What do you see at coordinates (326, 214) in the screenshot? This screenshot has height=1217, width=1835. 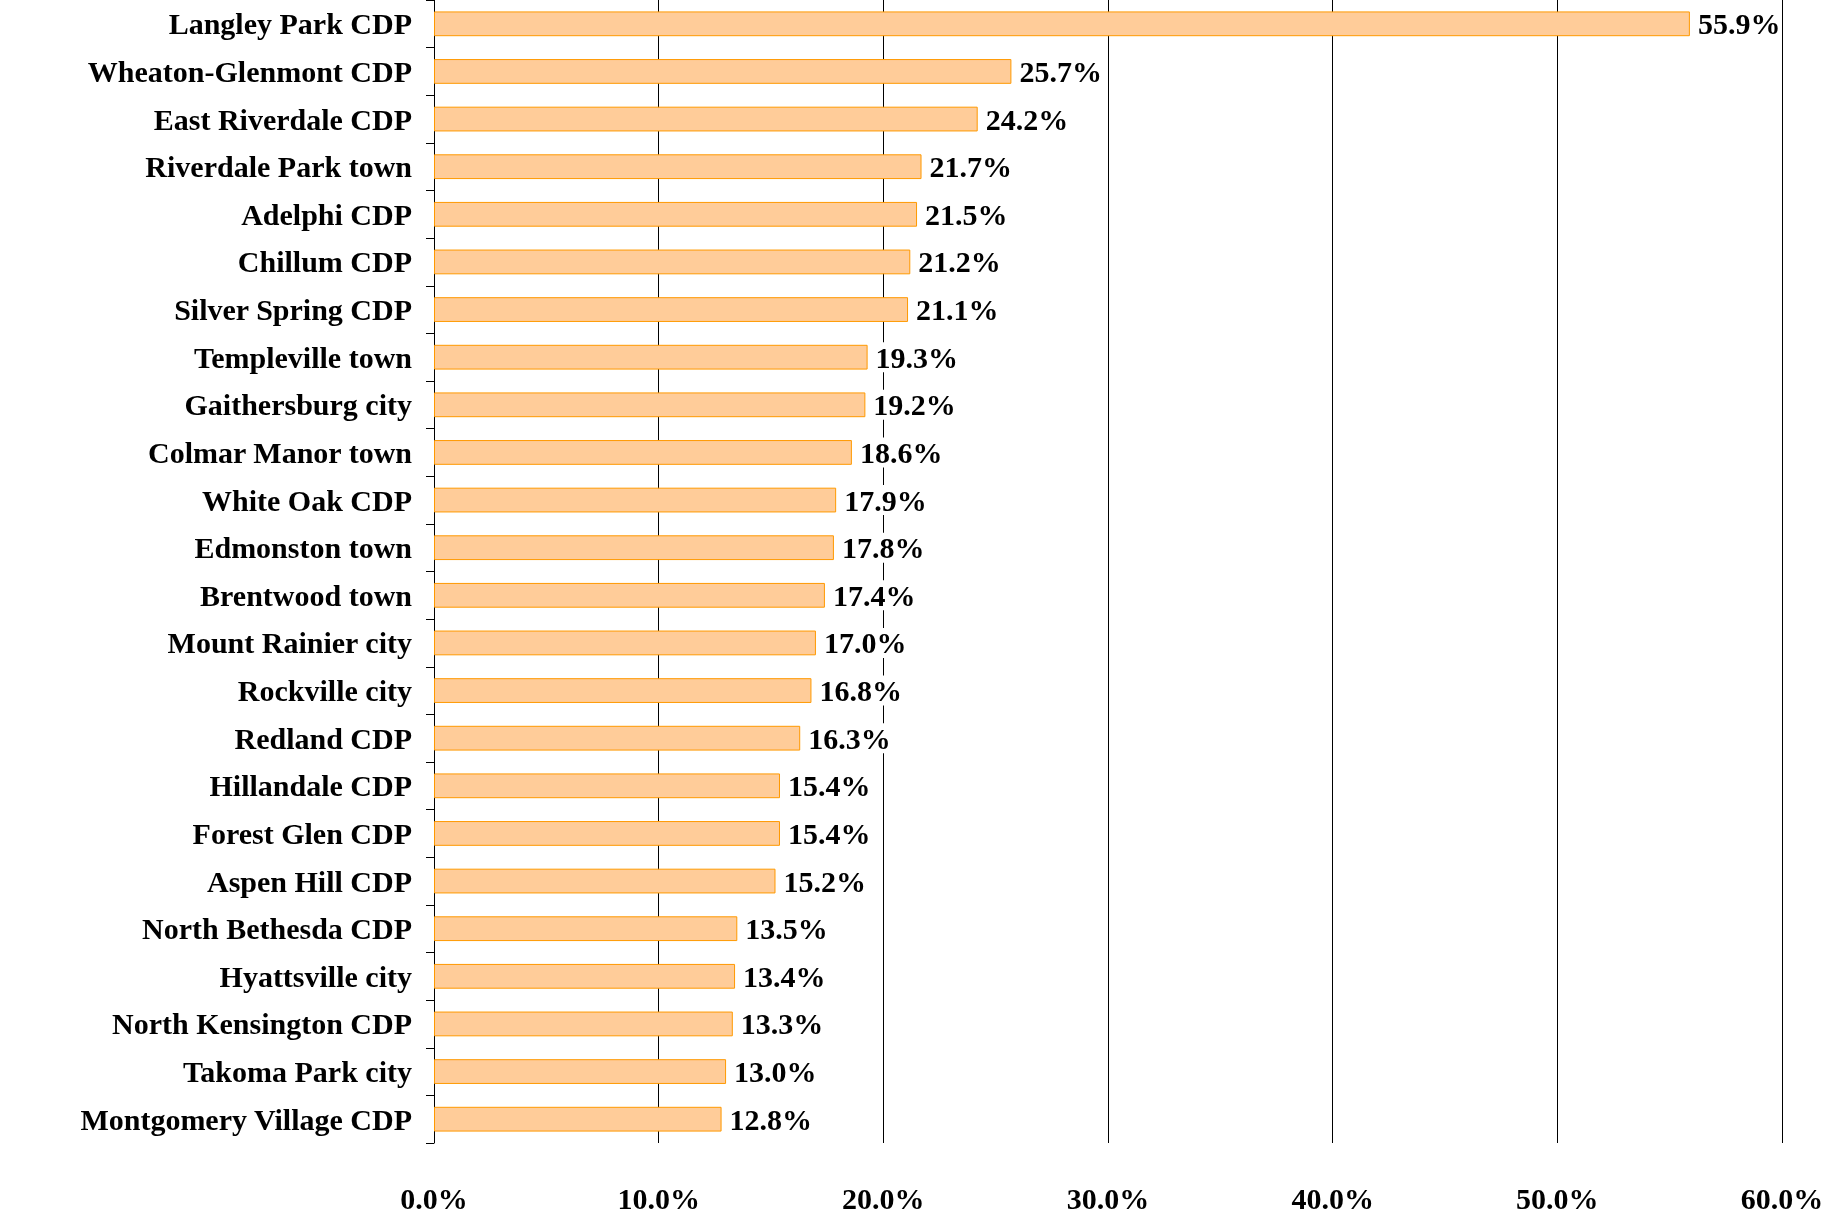 I see `y-tick-label: Adelphi CDP` at bounding box center [326, 214].